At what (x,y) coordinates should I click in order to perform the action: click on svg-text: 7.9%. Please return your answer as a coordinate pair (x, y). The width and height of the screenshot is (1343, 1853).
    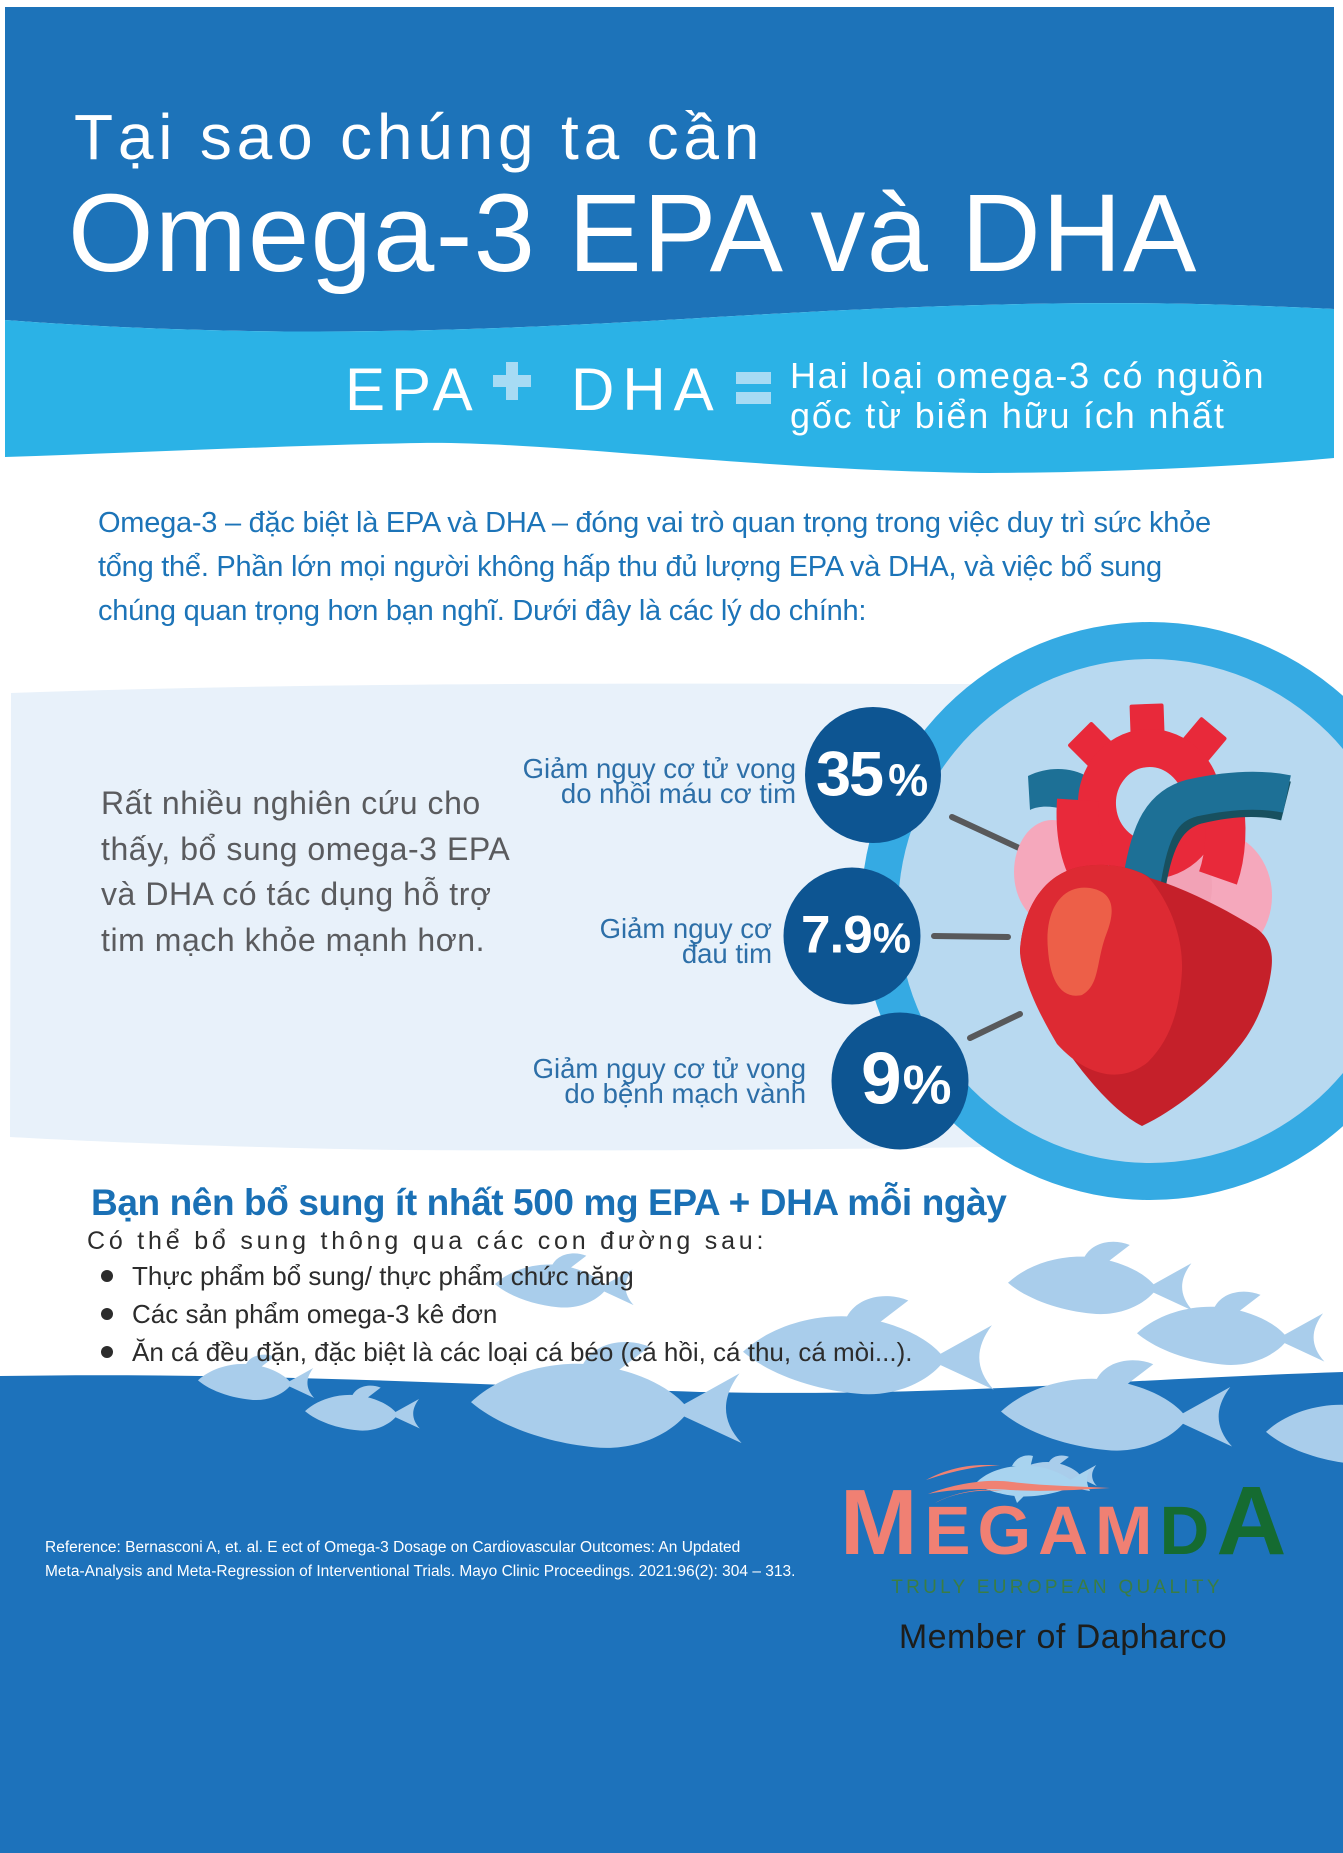
    Looking at the image, I should click on (856, 935).